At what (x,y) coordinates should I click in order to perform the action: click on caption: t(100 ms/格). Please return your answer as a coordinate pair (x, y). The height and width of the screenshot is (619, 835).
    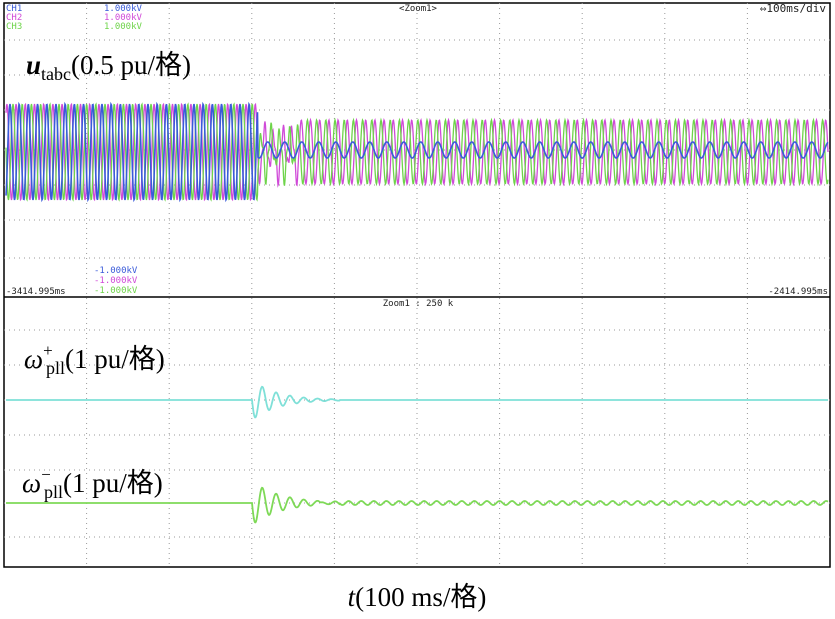
    Looking at the image, I should click on (417, 597).